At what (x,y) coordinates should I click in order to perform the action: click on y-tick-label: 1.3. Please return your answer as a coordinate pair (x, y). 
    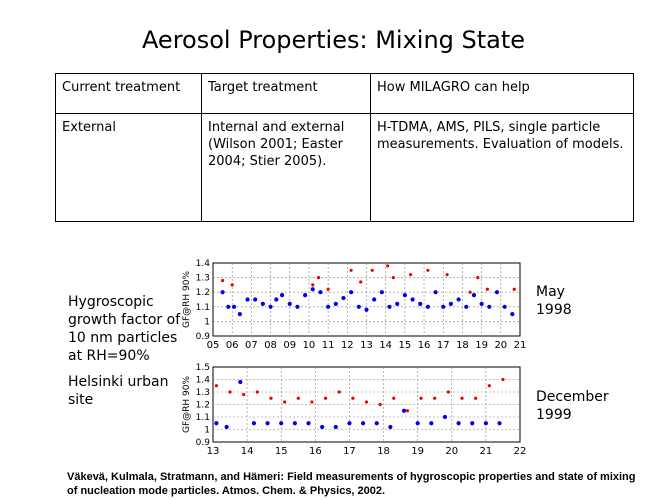
    Looking at the image, I should click on (203, 279).